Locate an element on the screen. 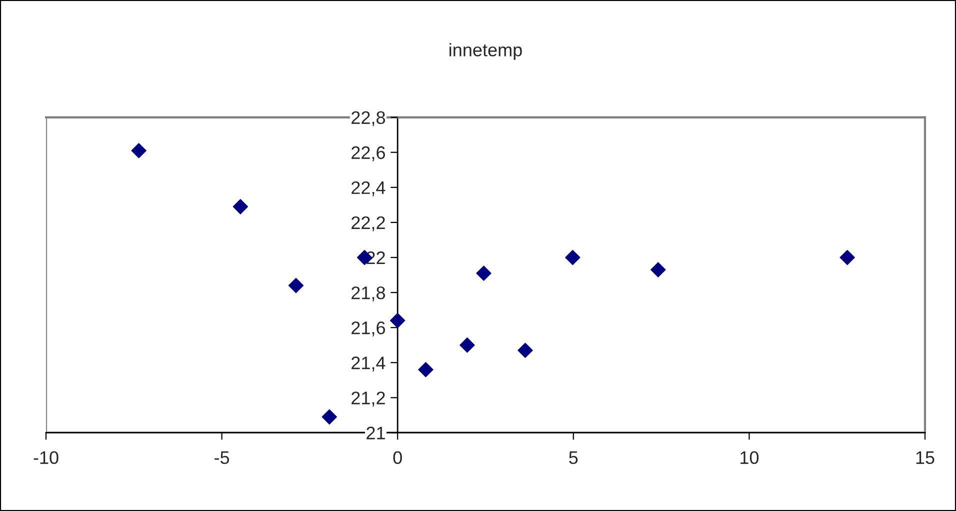 Image resolution: width=956 pixels, height=511 pixels. y-tick-label: 22,2 is located at coordinates (368, 224).